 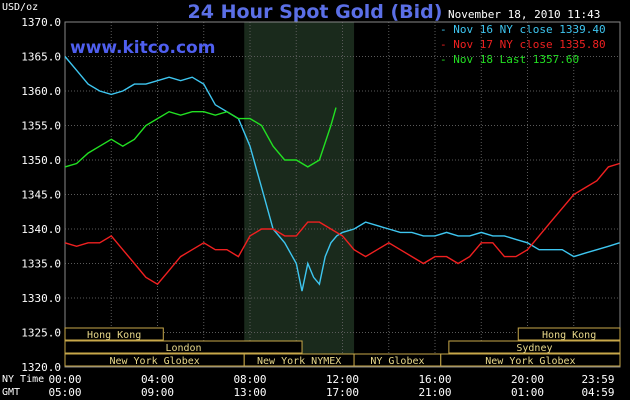 I want to click on x-tick-label-gmt: 09:00, so click(x=157, y=392).